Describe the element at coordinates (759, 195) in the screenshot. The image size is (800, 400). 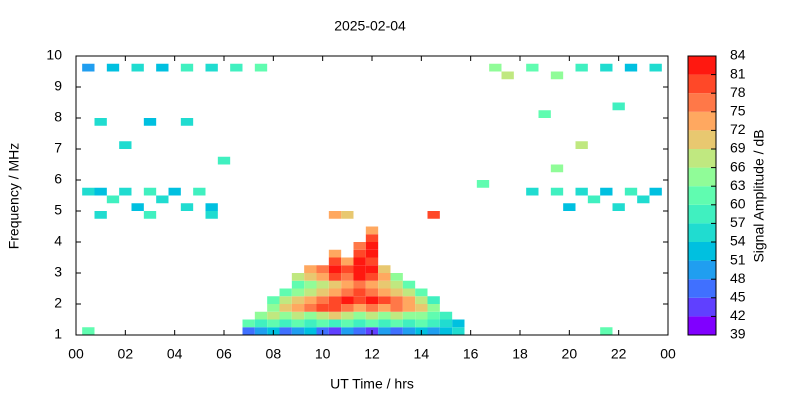
I see `colorbar-label: Signal Amplitude / dB` at that location.